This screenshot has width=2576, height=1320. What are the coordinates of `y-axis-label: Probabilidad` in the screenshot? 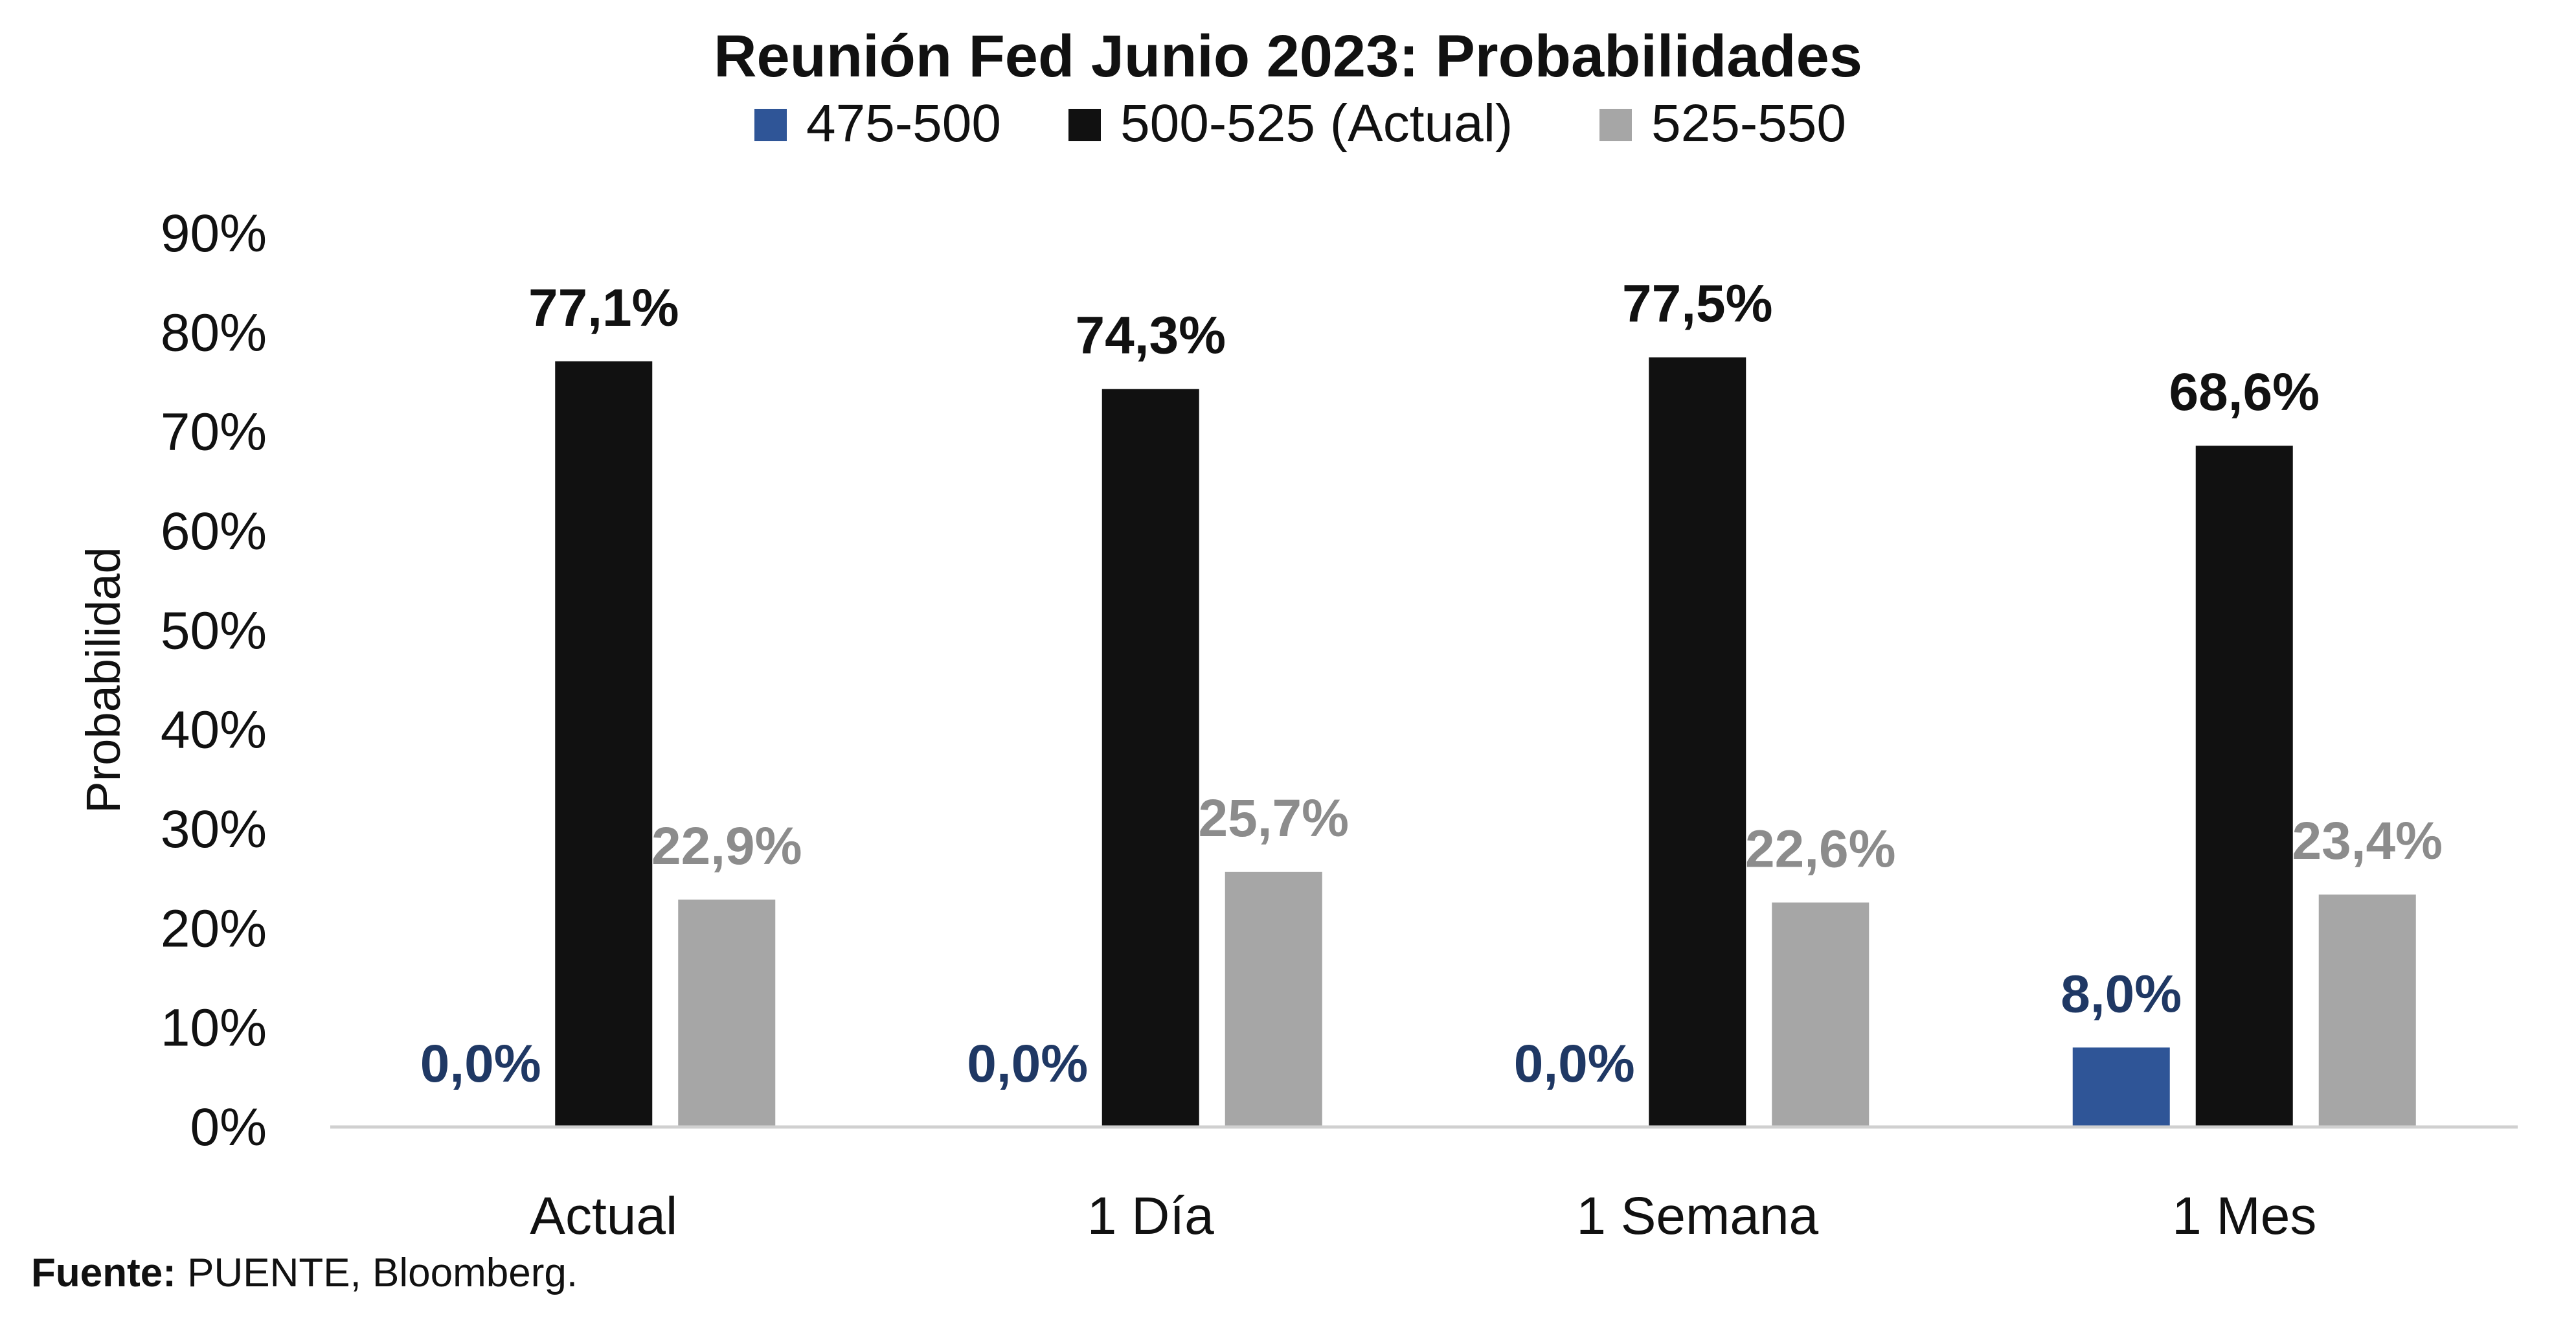 It's located at (103, 680).